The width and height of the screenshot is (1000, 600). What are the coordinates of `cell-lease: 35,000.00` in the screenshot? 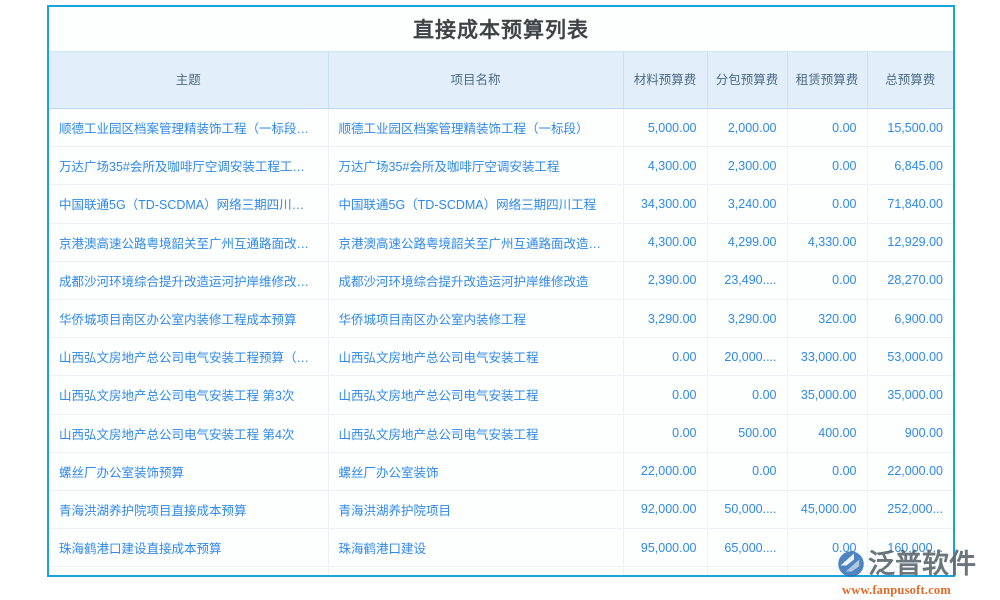 It's located at (827, 395).